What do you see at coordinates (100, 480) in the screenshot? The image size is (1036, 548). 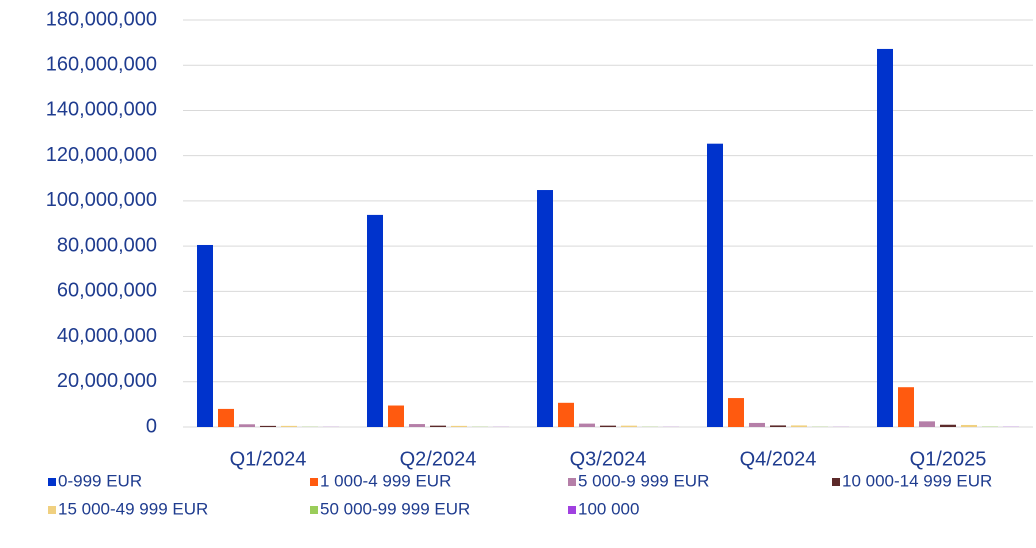 I see `legend-label: 0-999 EUR` at bounding box center [100, 480].